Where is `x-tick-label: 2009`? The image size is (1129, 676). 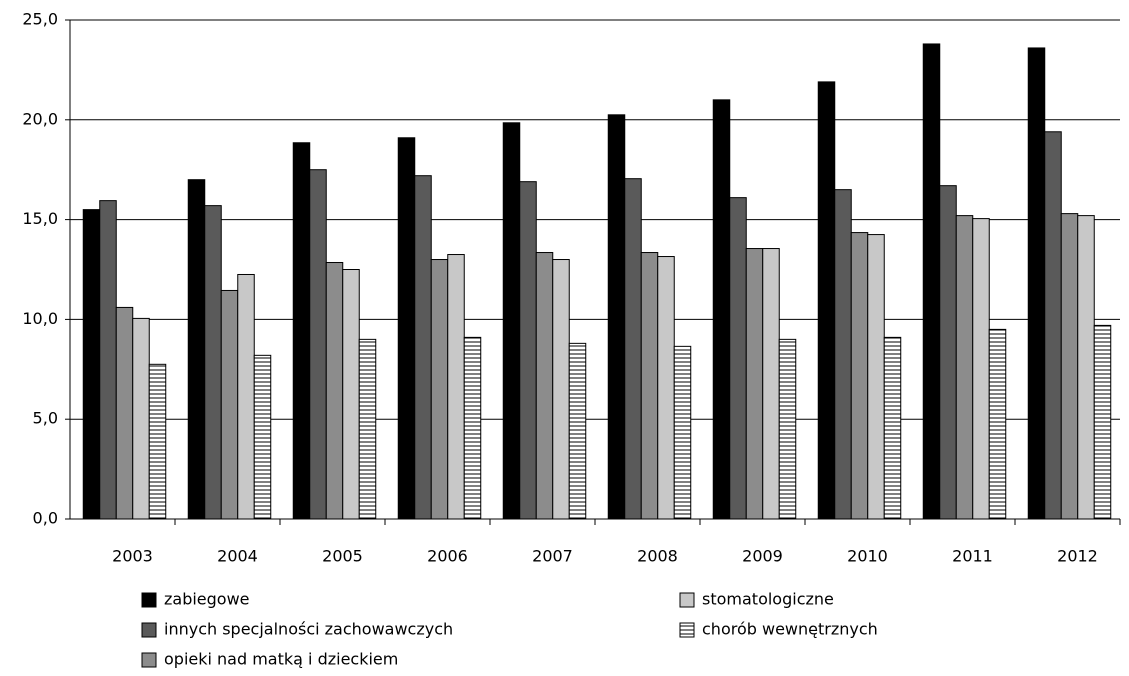
x-tick-label: 2009 is located at coordinates (762, 556).